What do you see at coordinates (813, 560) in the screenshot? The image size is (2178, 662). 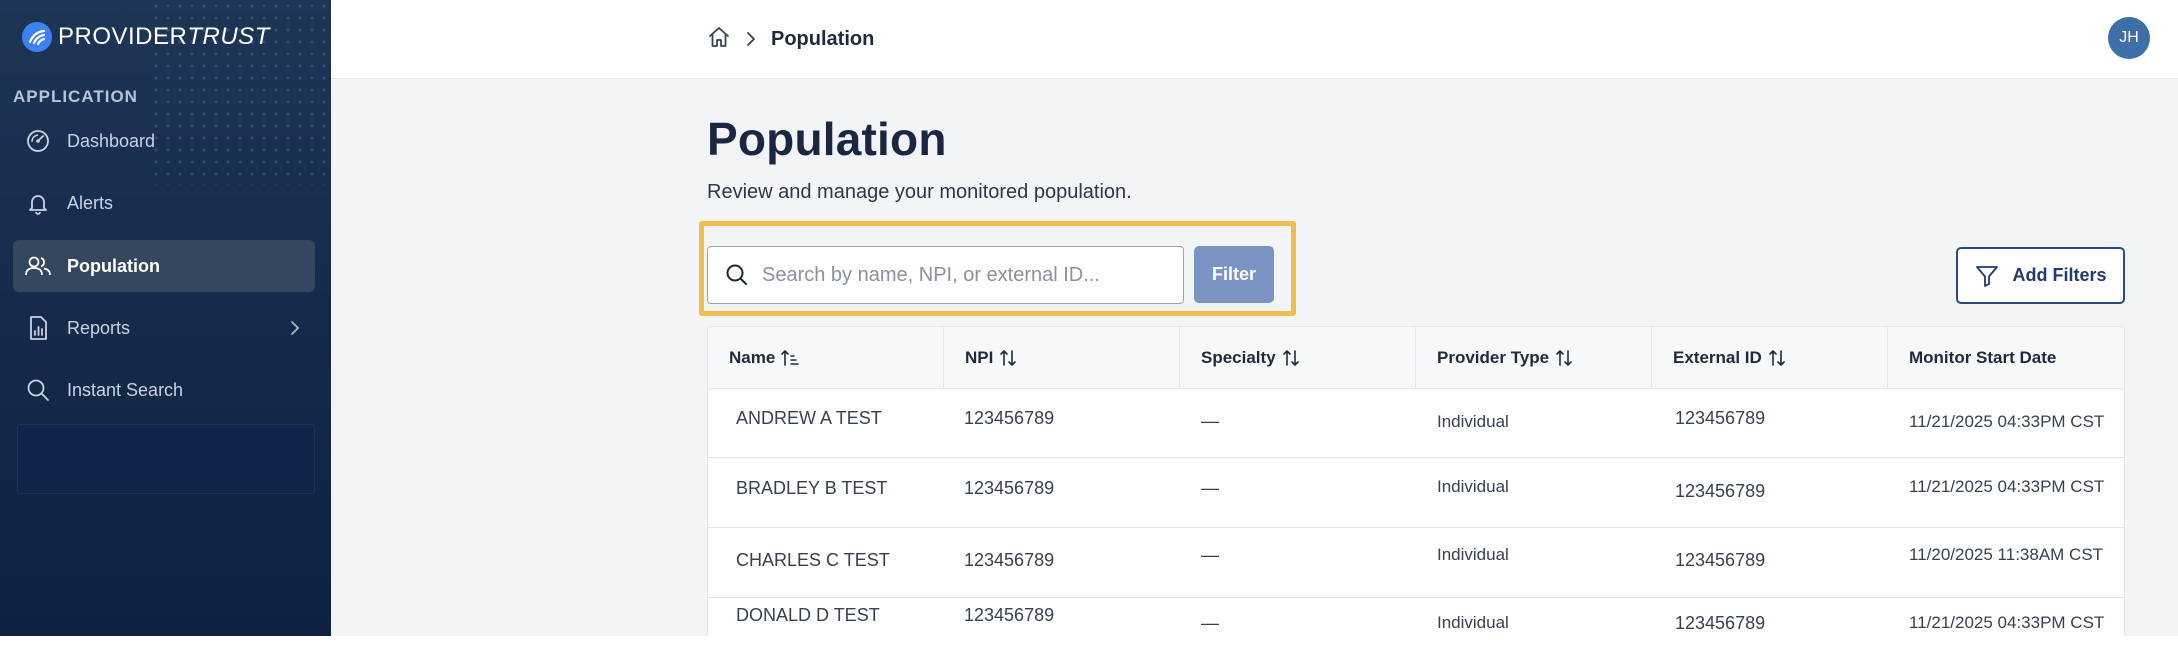 I see `cell-name: CHARLES C TEST` at bounding box center [813, 560].